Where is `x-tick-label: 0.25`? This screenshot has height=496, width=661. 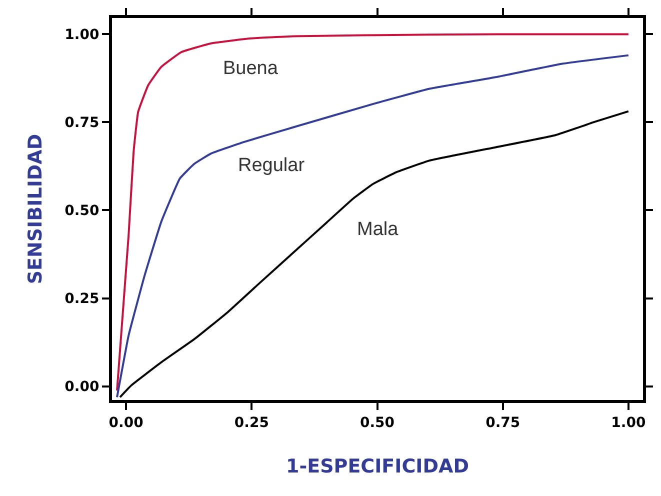 x-tick-label: 0.25 is located at coordinates (251, 422).